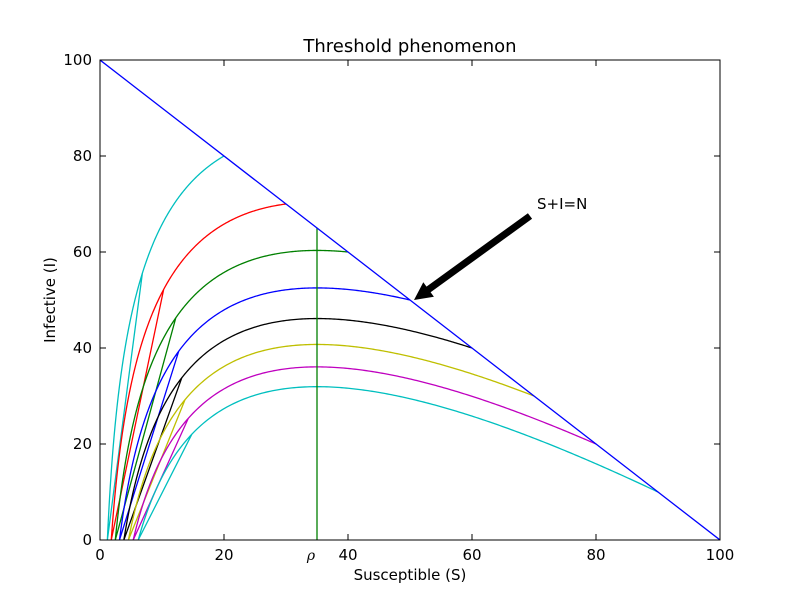  What do you see at coordinates (473, 256) in the screenshot?
I see `annotation-arrow` at bounding box center [473, 256].